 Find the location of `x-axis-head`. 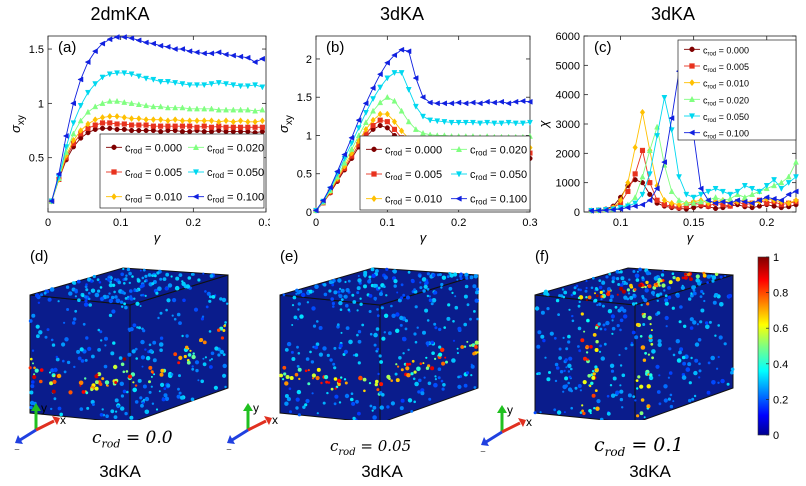

x-axis-head is located at coordinates (56, 420).